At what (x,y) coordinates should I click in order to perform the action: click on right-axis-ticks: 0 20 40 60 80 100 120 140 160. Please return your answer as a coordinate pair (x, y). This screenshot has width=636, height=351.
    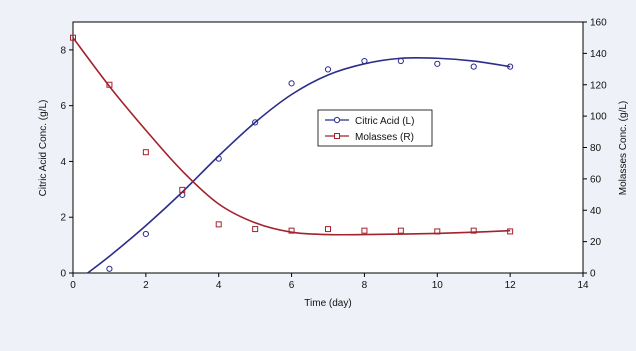
    Looking at the image, I should click on (595, 149).